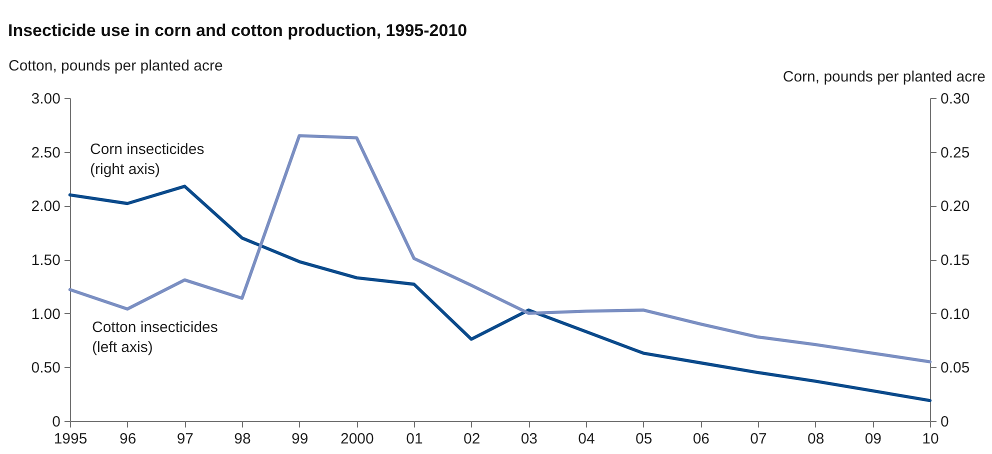 The height and width of the screenshot is (454, 992). I want to click on annotation: Cotton insecticides (left axis), so click(155, 337).